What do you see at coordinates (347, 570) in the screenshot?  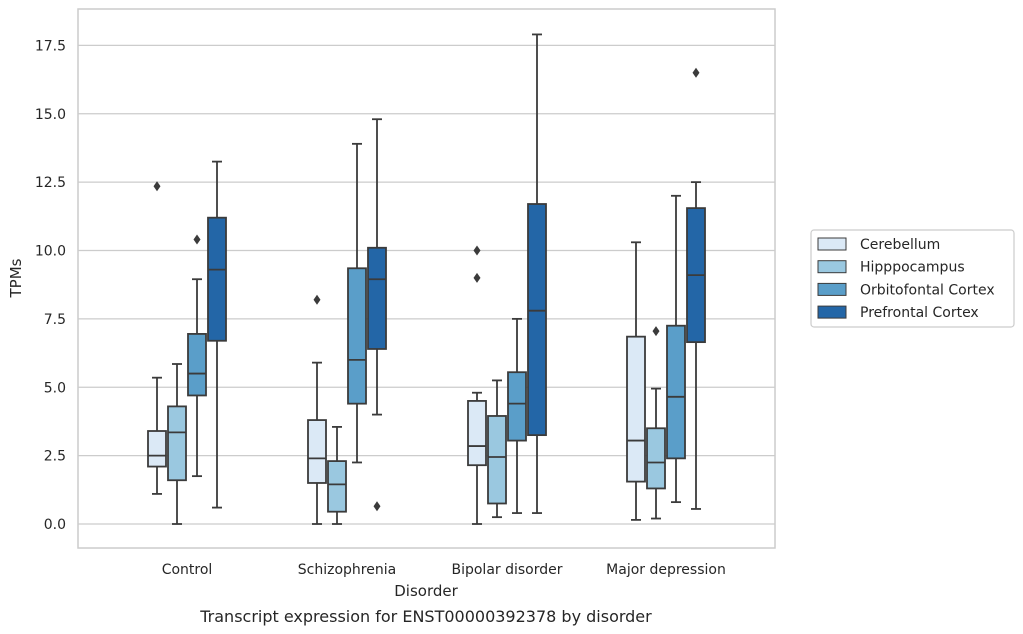 I see `x-tick-label: Schizophrenia` at bounding box center [347, 570].